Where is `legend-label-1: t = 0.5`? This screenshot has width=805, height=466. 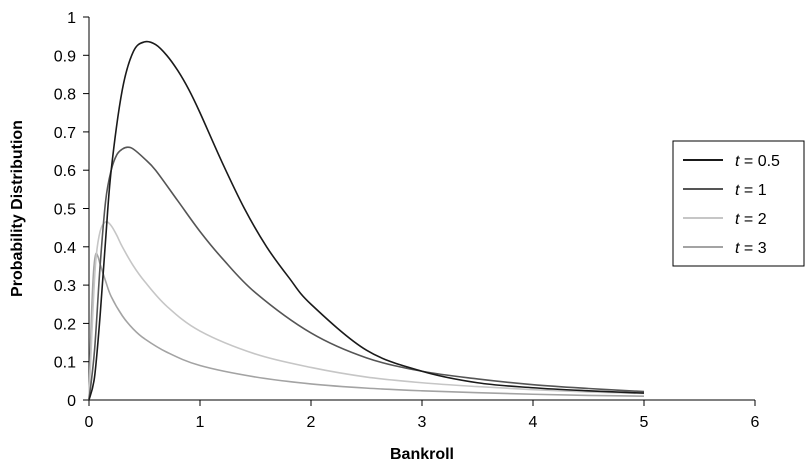
legend-label-1: t = 0.5 is located at coordinates (757, 161).